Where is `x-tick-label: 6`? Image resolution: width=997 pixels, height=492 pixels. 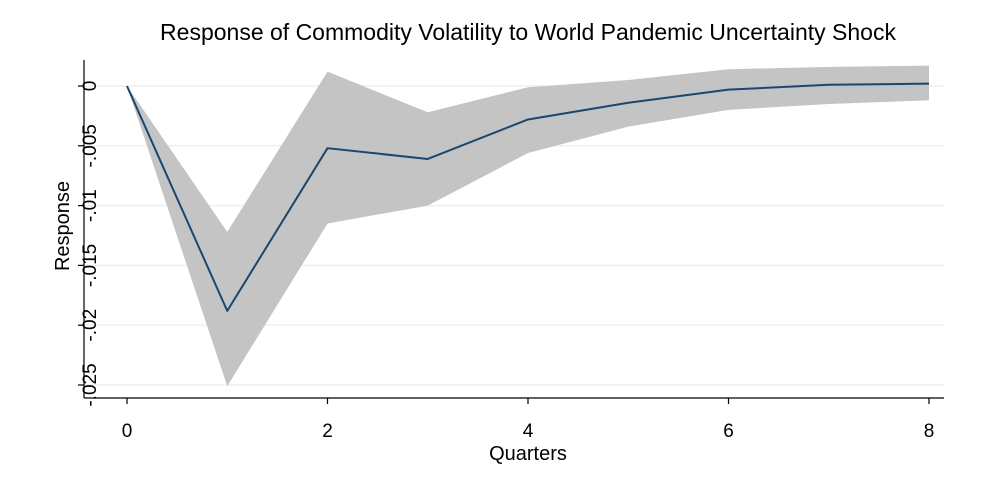 x-tick-label: 6 is located at coordinates (728, 431).